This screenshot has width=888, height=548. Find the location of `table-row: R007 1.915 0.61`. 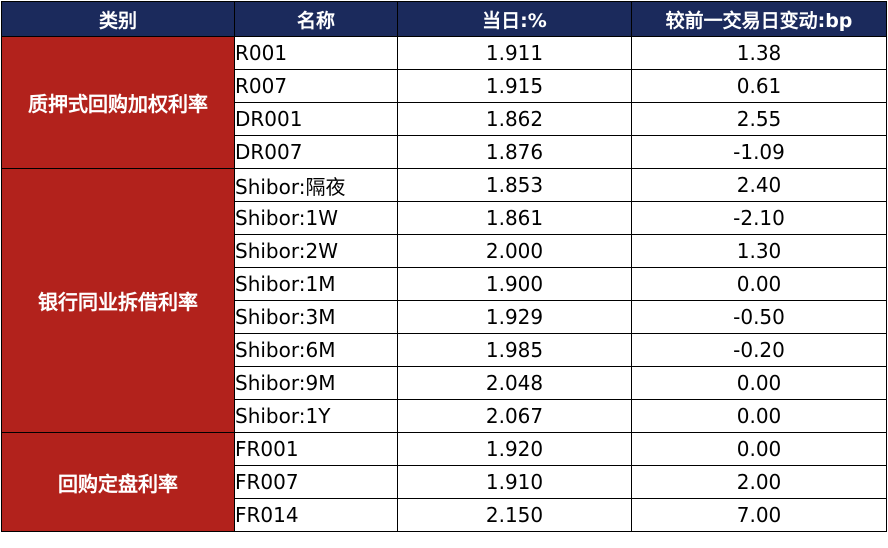

table-row: R007 1.915 0.61 is located at coordinates (444, 86).